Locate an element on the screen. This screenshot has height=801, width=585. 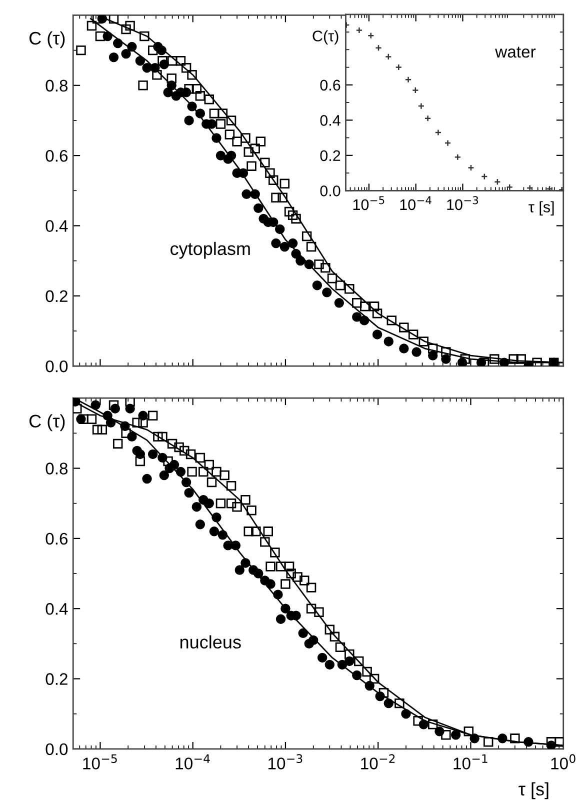
annotation: cytoplasm is located at coordinates (210, 250).